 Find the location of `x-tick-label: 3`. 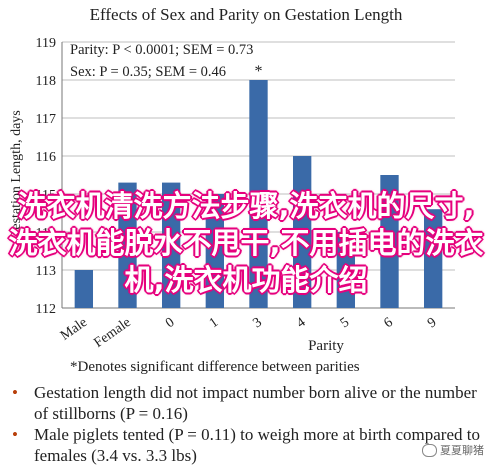

x-tick-label: 3 is located at coordinates (257, 323).